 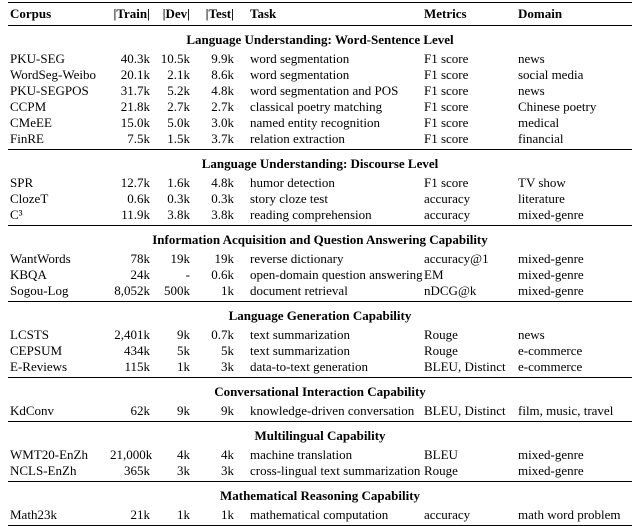 I want to click on section-row: Language Generation Capability, so click(x=320, y=314).